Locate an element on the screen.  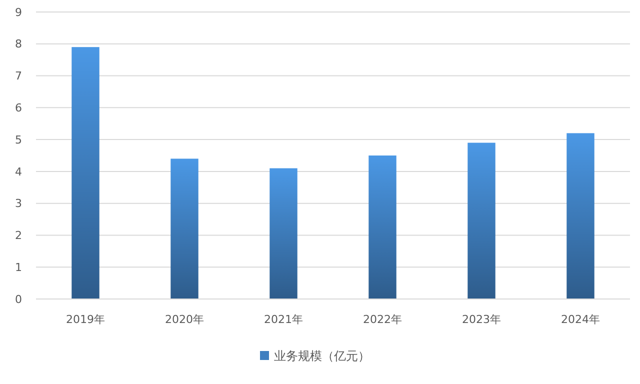
x-tick-label: 2022年 is located at coordinates (382, 319).